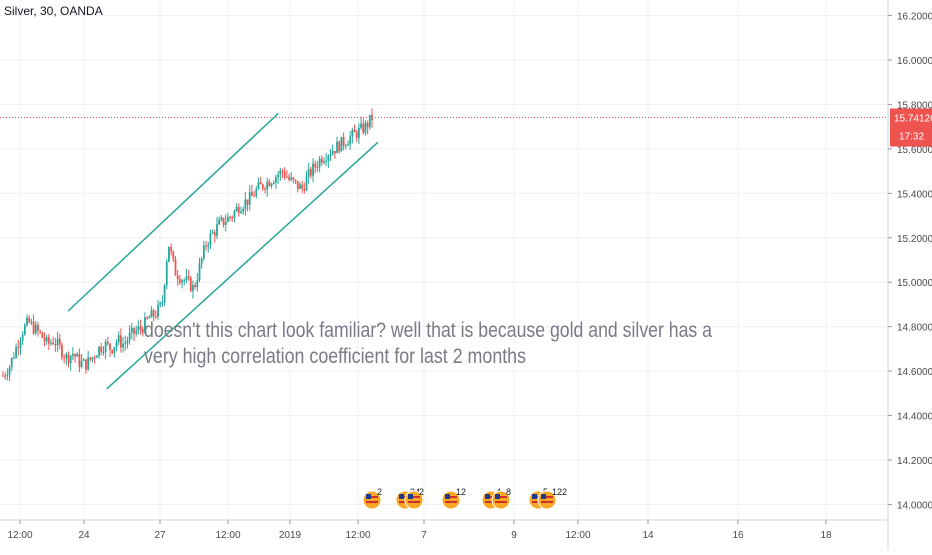 The image size is (932, 555). Describe the element at coordinates (444, 530) in the screenshot. I see `time-axis: 12:00 24 27 12:00 2019 12:00 7 9 12:00 14 16 18` at that location.